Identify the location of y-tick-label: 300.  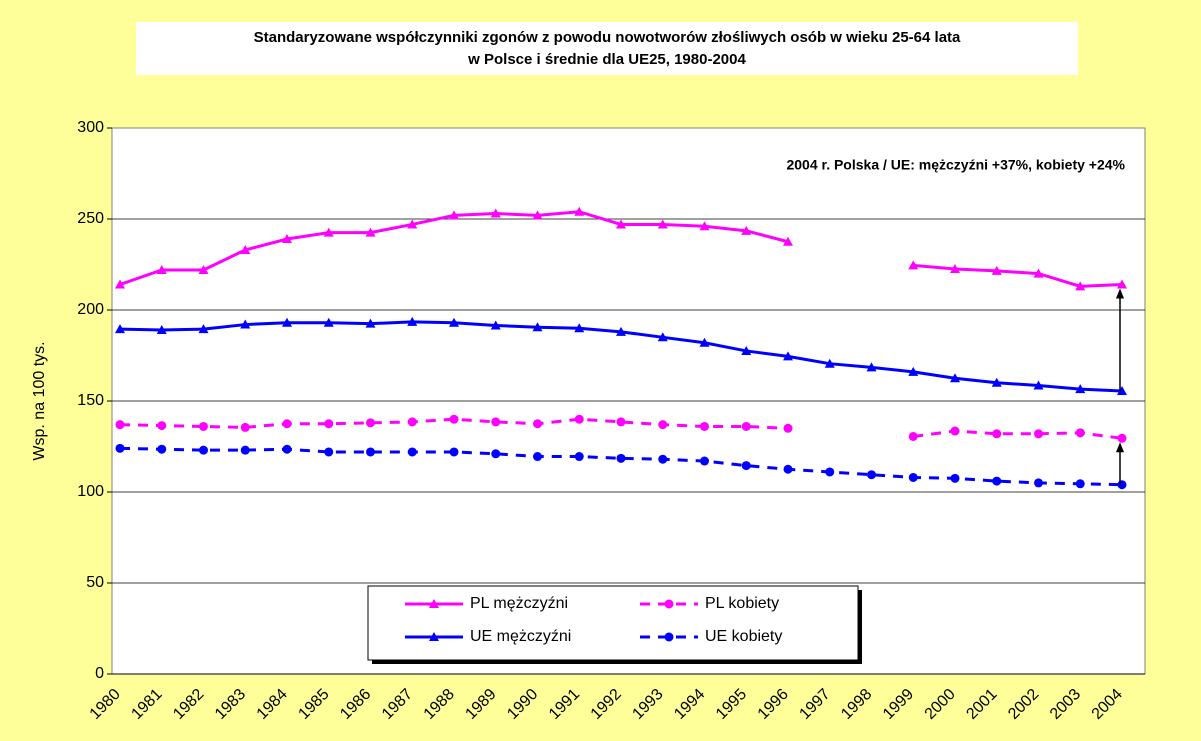
(90, 127).